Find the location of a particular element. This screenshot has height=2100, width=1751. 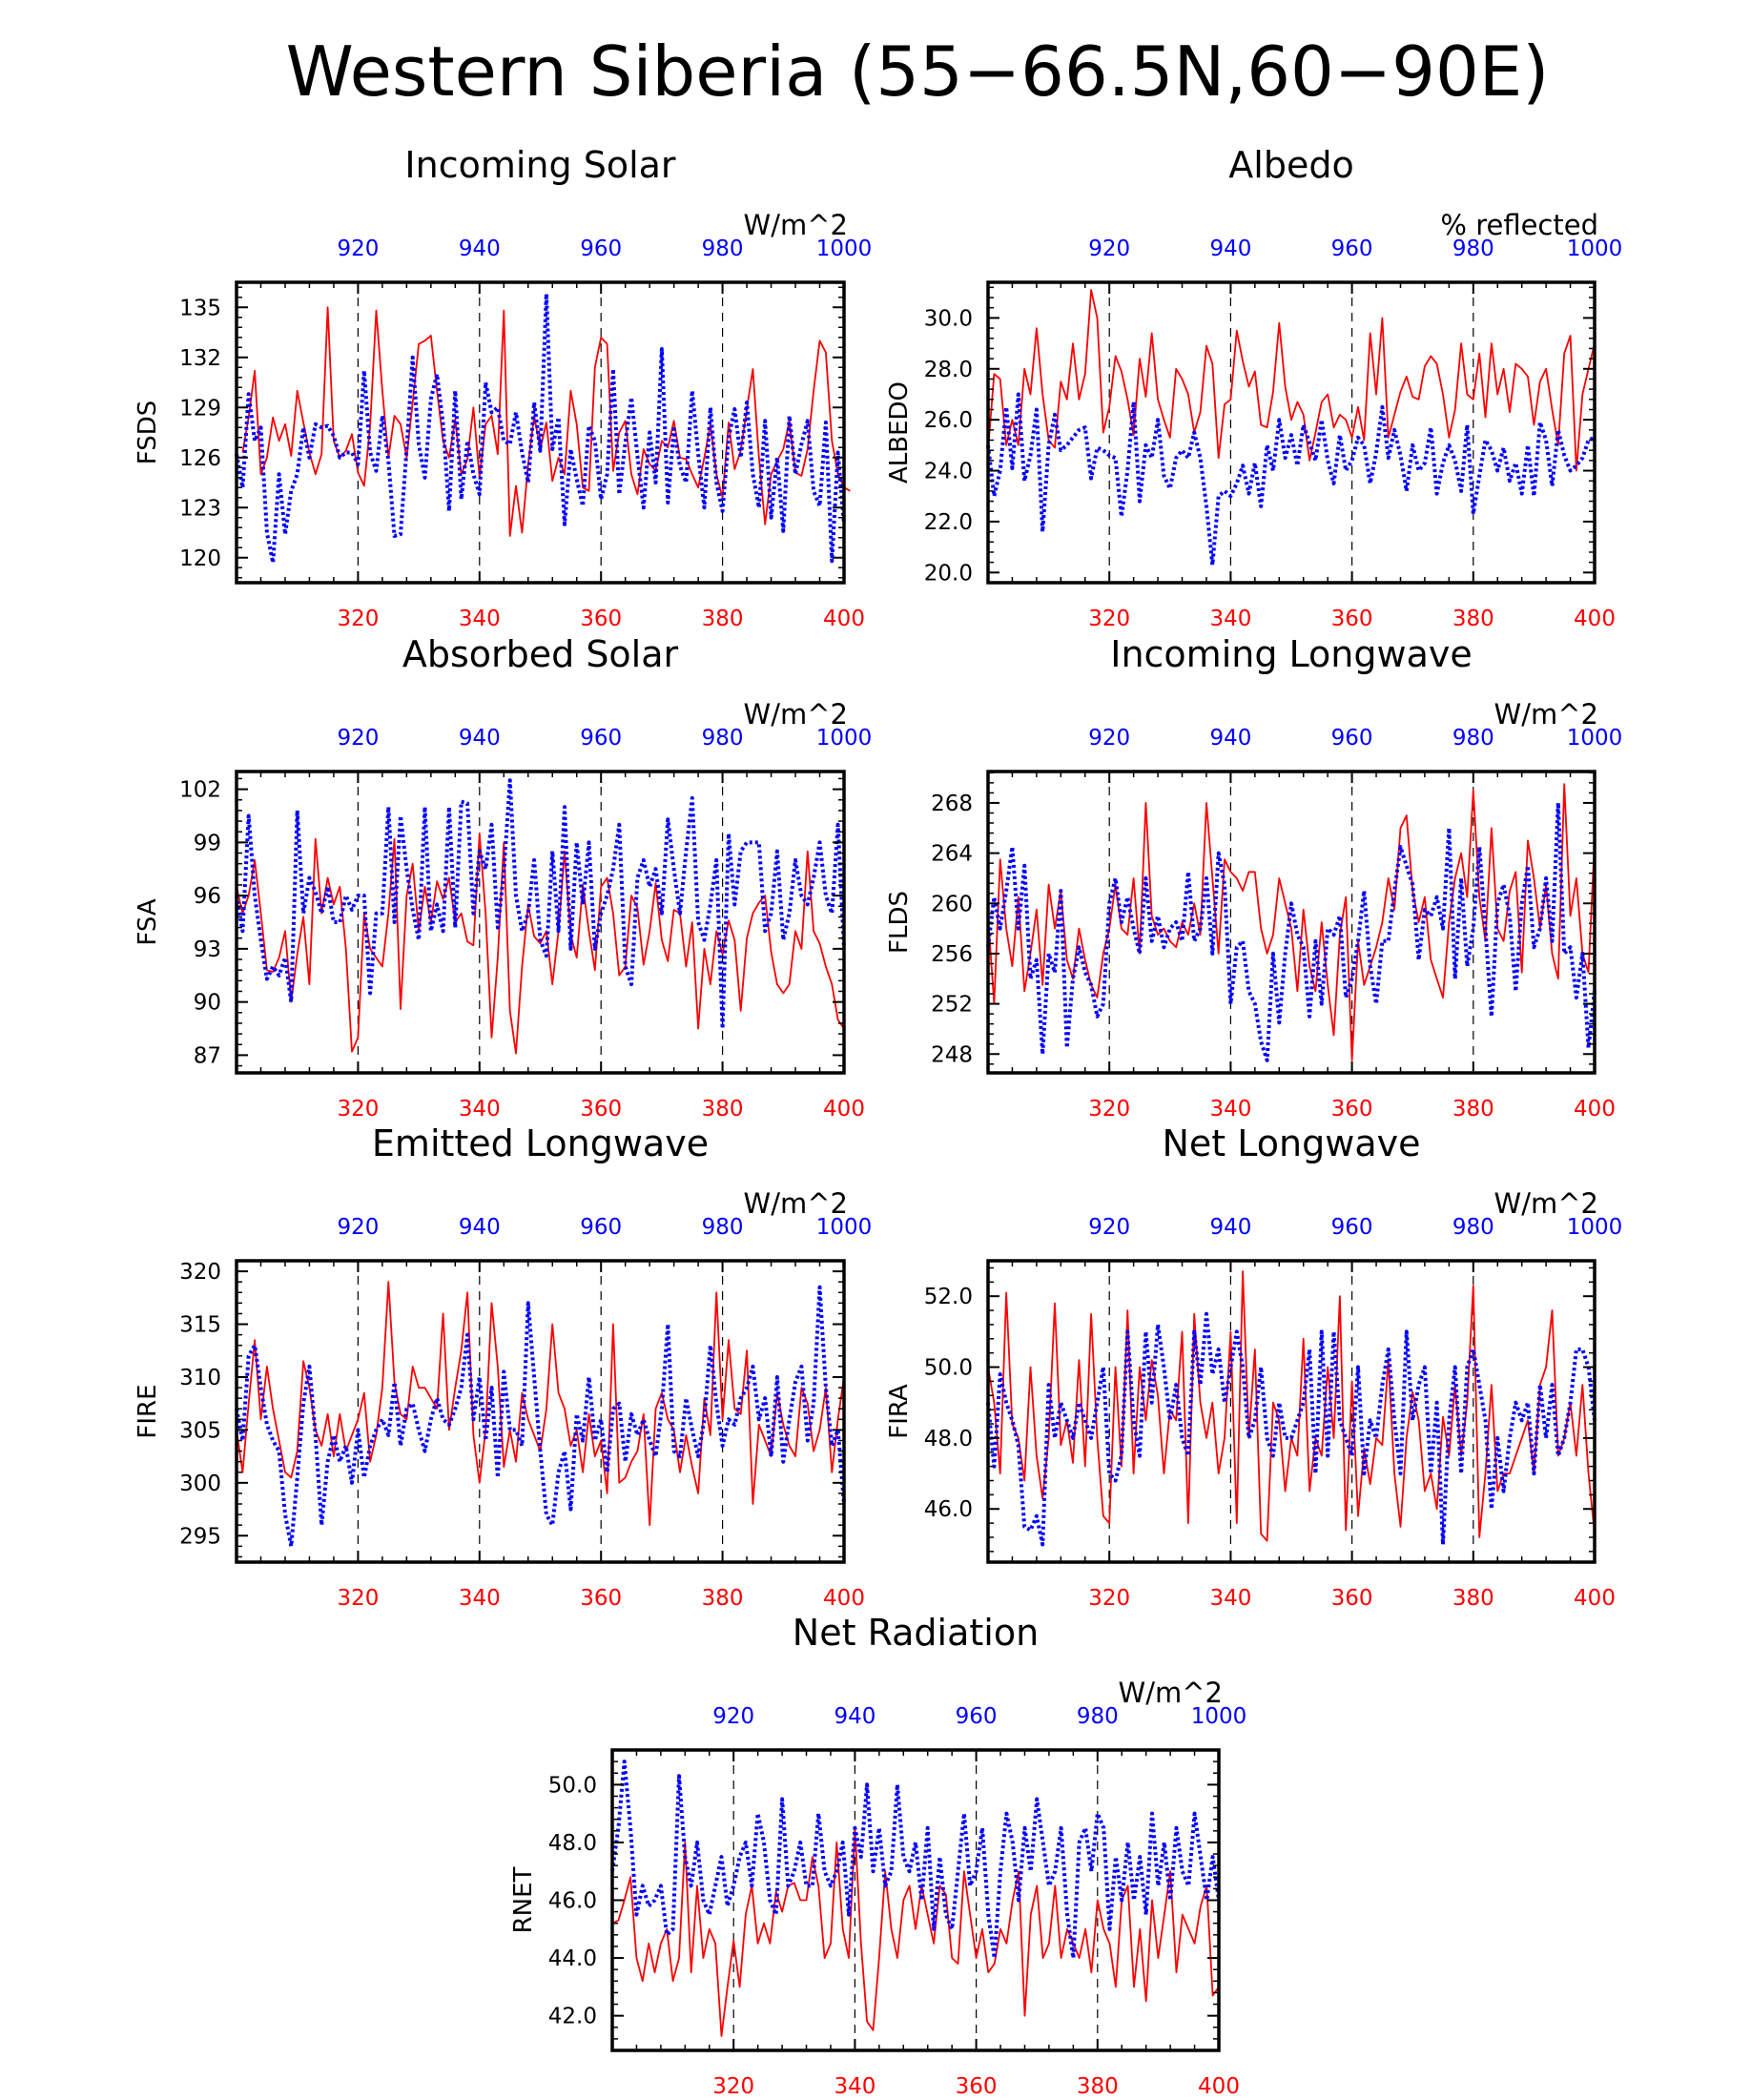

y-tick-label: 90 is located at coordinates (207, 1003).